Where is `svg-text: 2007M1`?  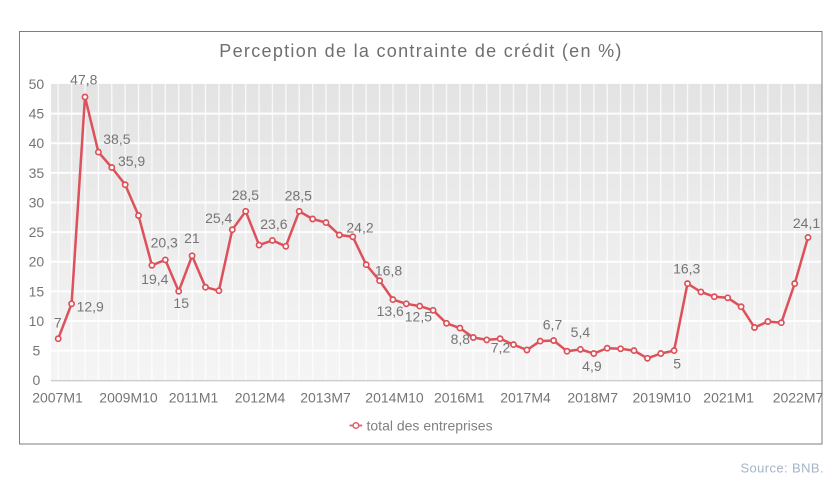
svg-text: 2007M1 is located at coordinates (57, 398).